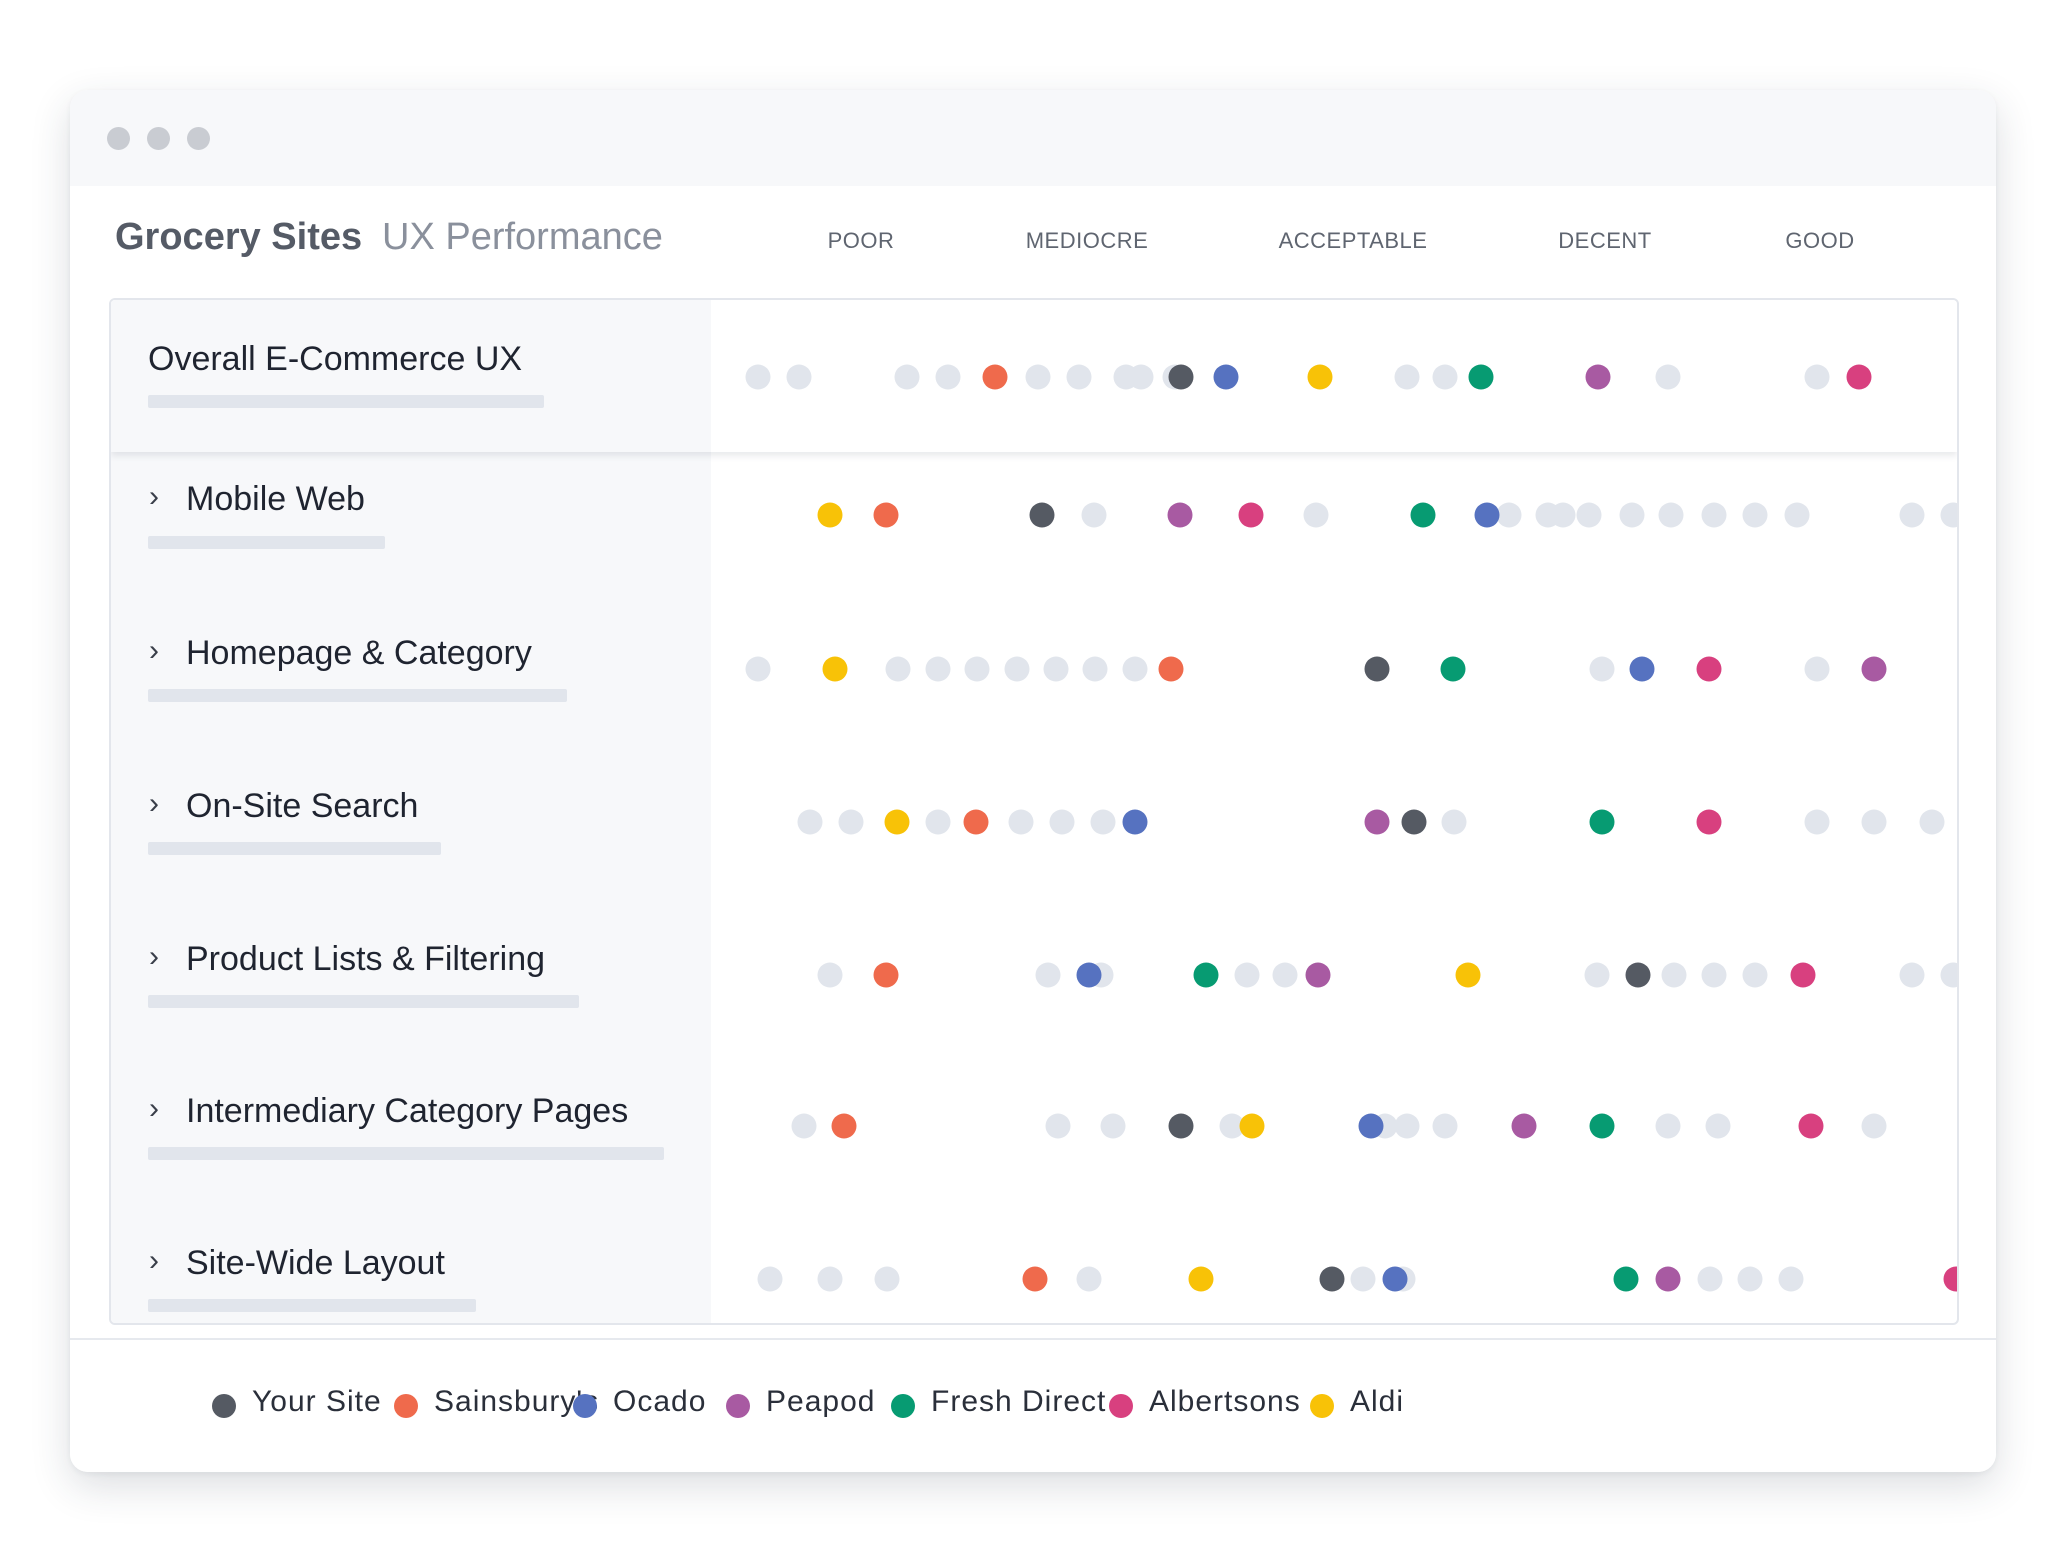  I want to click on close-window-button, so click(118, 138).